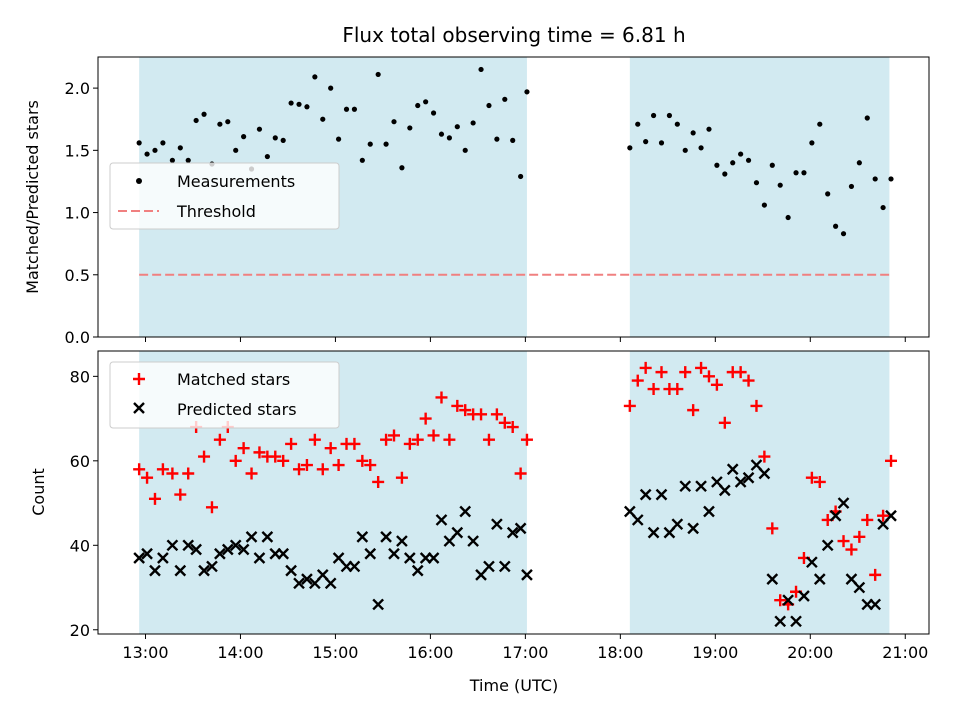 The image size is (960, 720). Describe the element at coordinates (525, 652) in the screenshot. I see `x-tick-label: 17:00` at that location.